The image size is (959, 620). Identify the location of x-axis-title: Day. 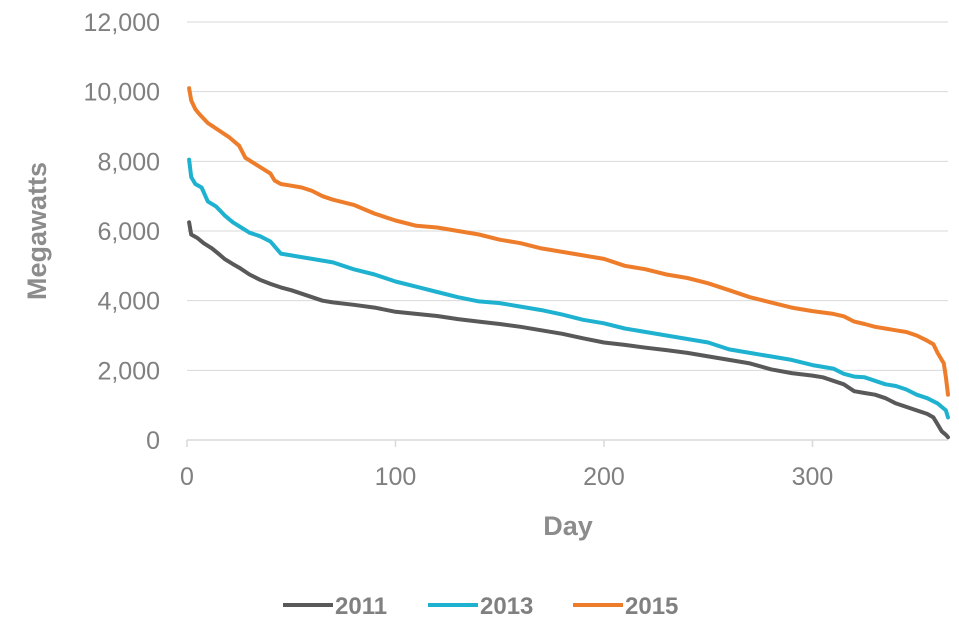
(568, 526).